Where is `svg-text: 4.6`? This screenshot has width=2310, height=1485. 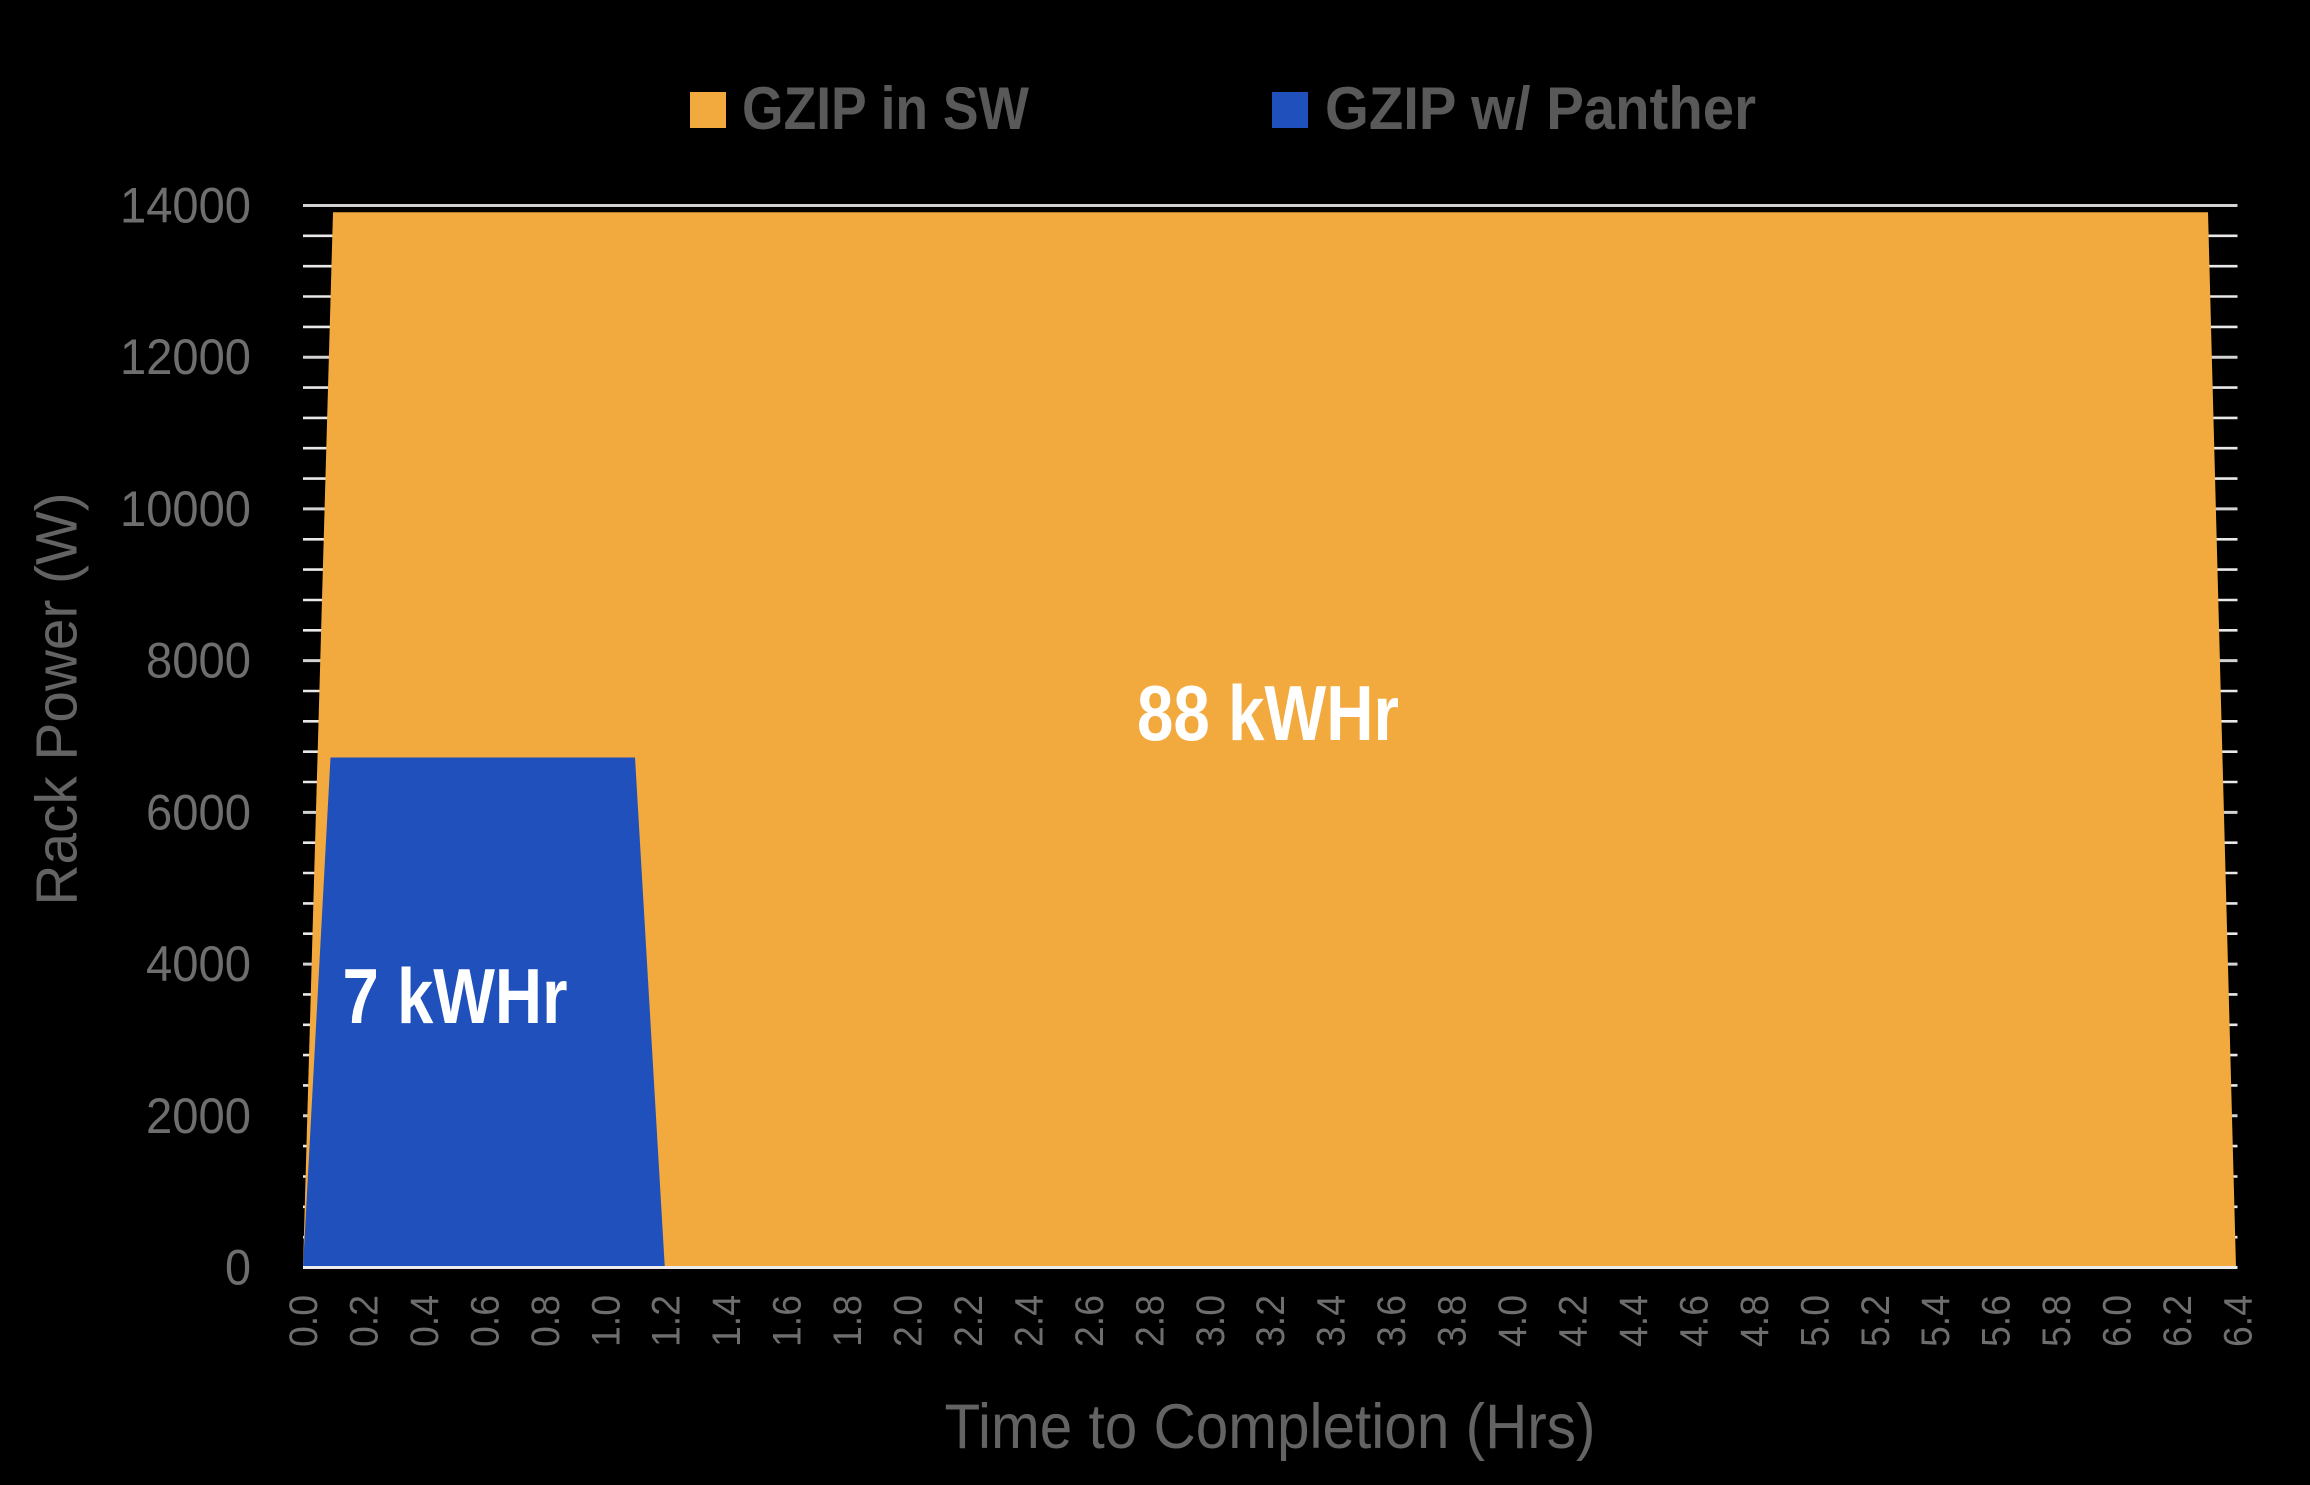
svg-text: 4.6 is located at coordinates (1694, 1321).